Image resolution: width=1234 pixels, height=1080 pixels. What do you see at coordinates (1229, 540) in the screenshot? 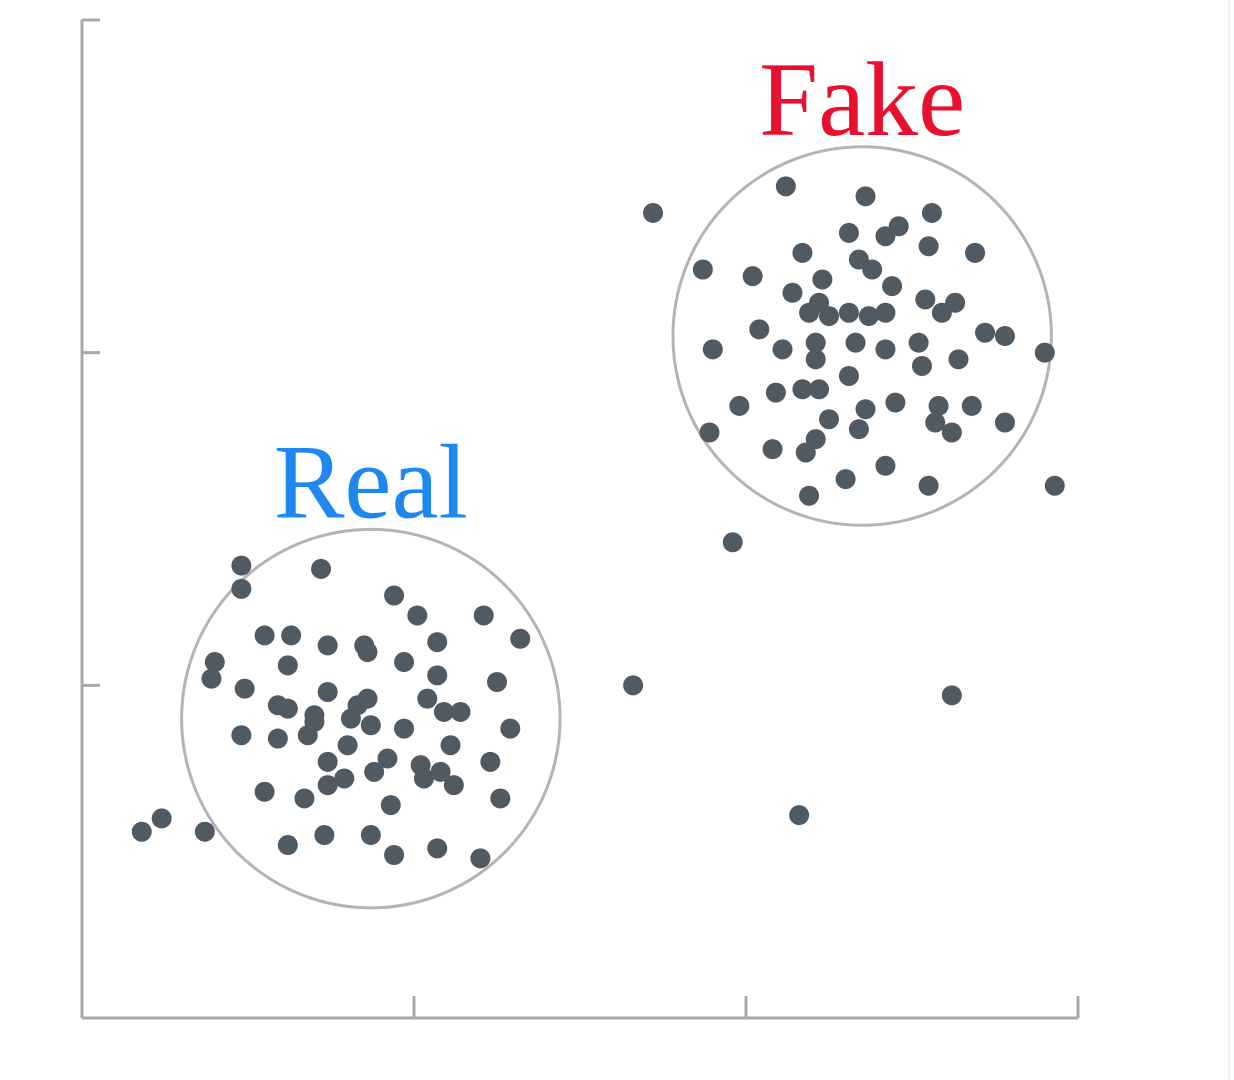
I see `page-edge-line` at bounding box center [1229, 540].